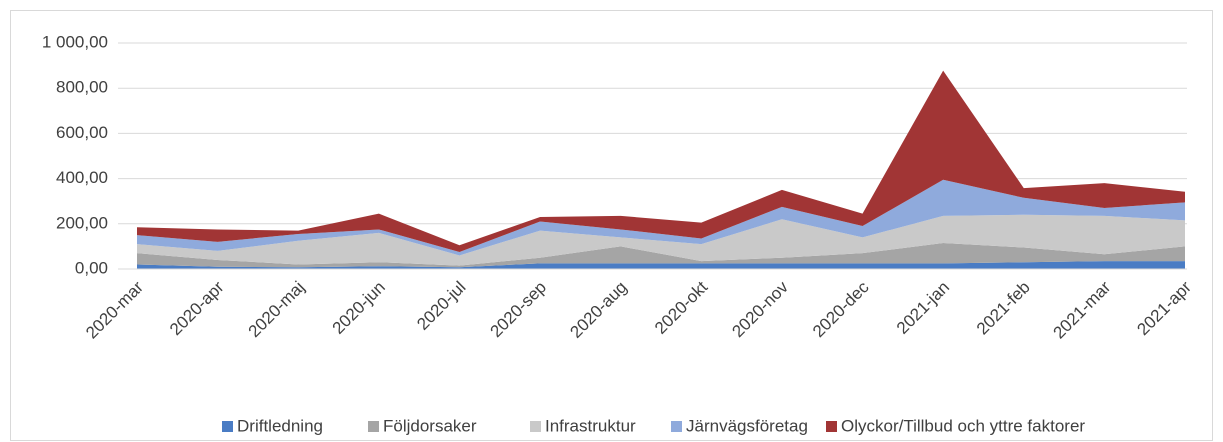 The image size is (1223, 442). I want to click on y-tick-label: 600,00, so click(82, 132).